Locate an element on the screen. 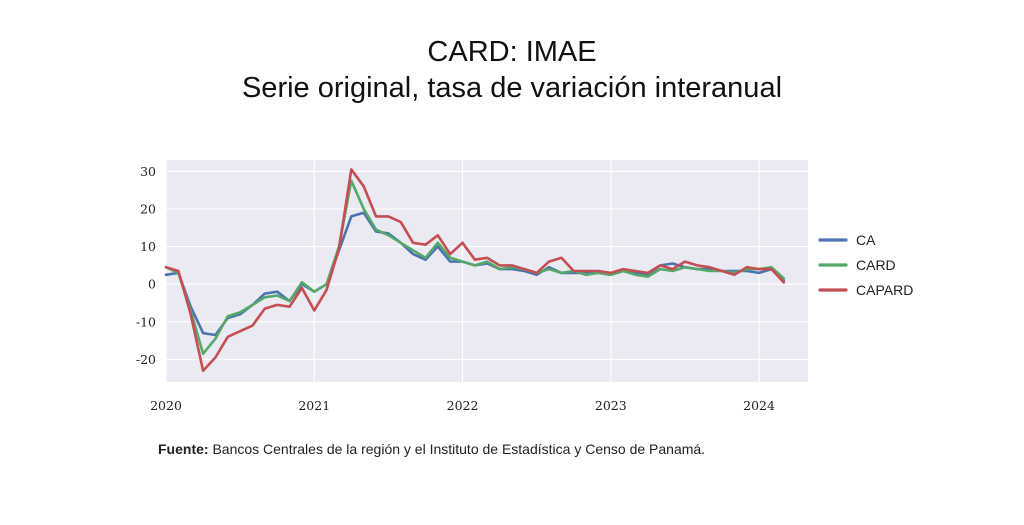 The width and height of the screenshot is (1024, 525). legend: CA CARD CAPARD is located at coordinates (865, 265).